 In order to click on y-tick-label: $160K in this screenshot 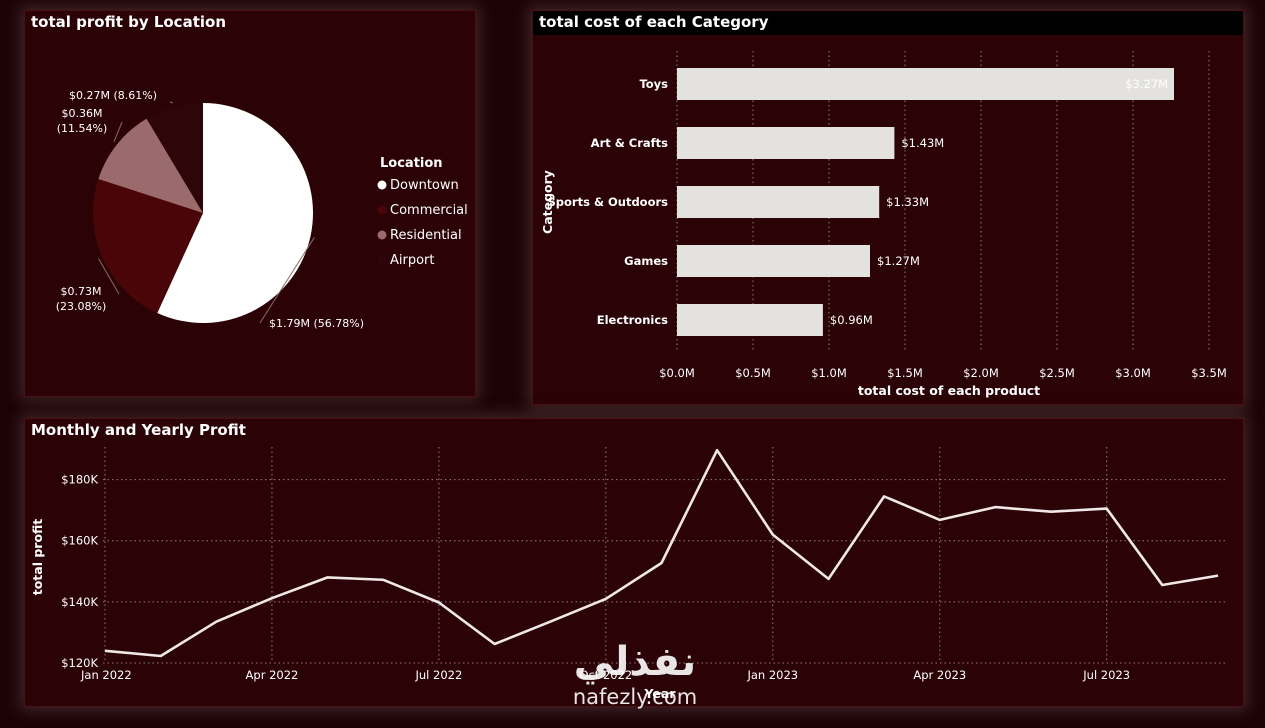, I will do `click(79, 541)`.